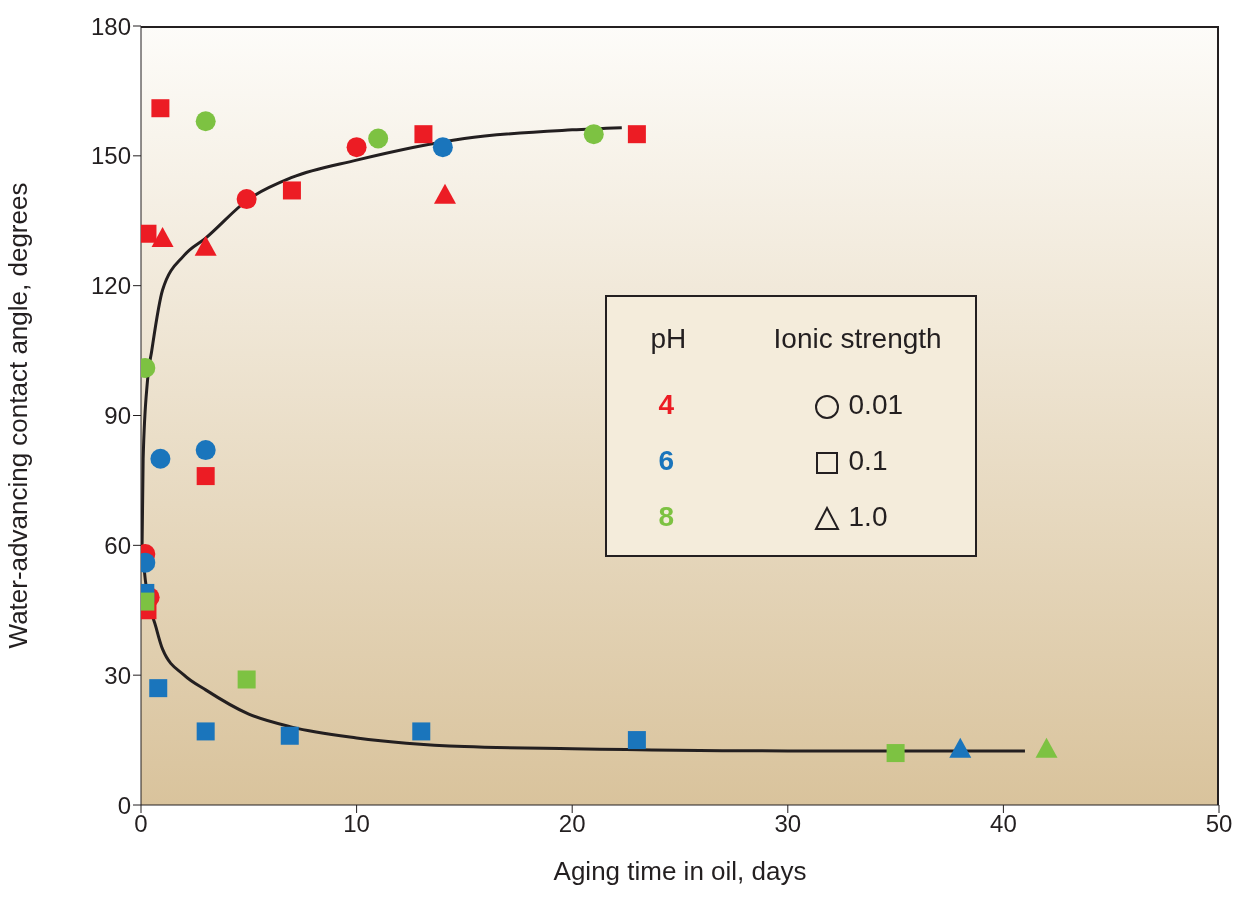  I want to click on y-tick-label: 60, so click(117, 545).